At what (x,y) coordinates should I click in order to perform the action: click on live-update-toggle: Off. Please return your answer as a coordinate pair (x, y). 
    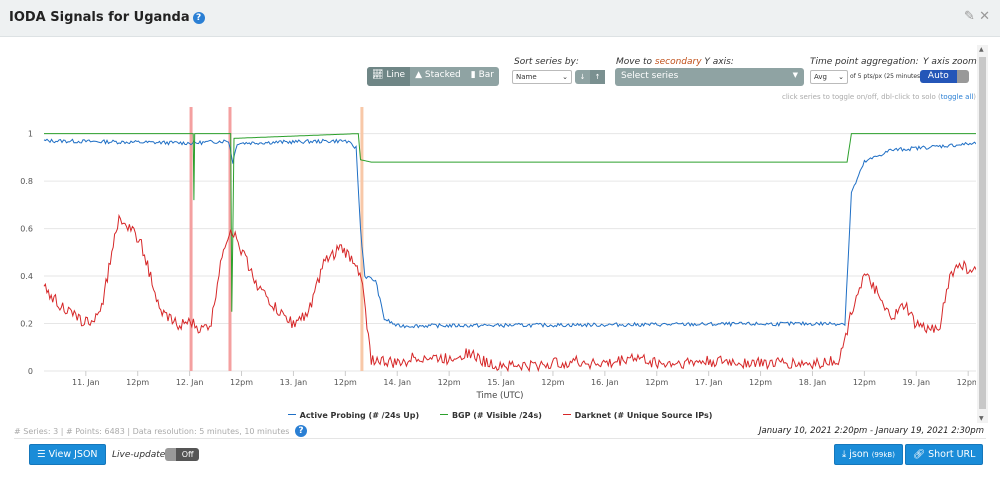
    Looking at the image, I should click on (182, 454).